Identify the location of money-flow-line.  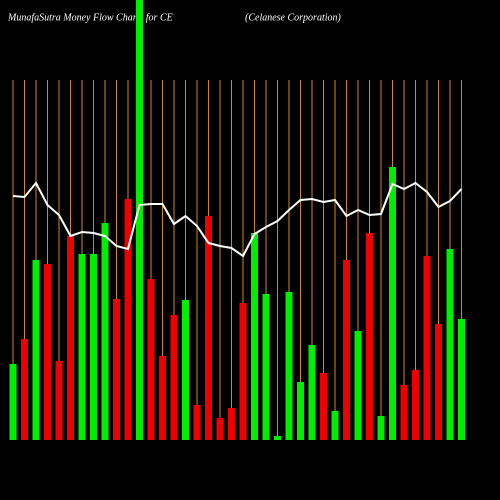
(237, 219).